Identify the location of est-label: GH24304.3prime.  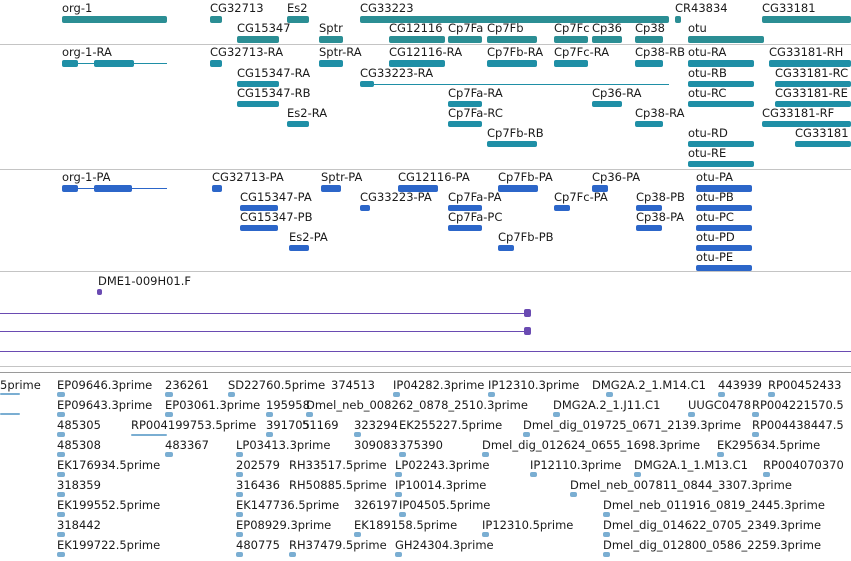
(444, 545).